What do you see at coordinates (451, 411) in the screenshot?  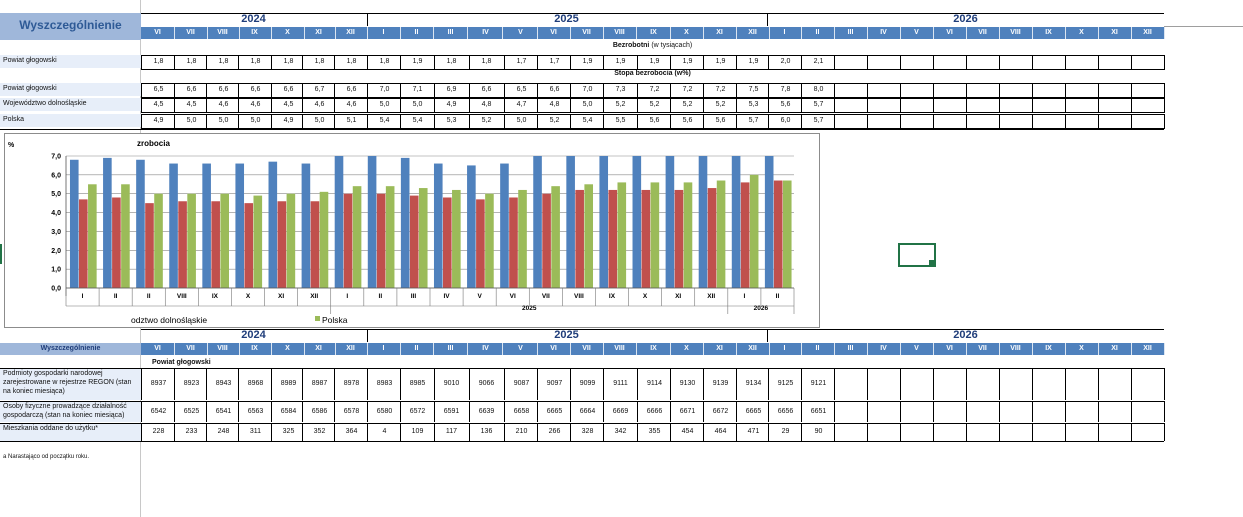 I see `bottom-cell: 6591` at bounding box center [451, 411].